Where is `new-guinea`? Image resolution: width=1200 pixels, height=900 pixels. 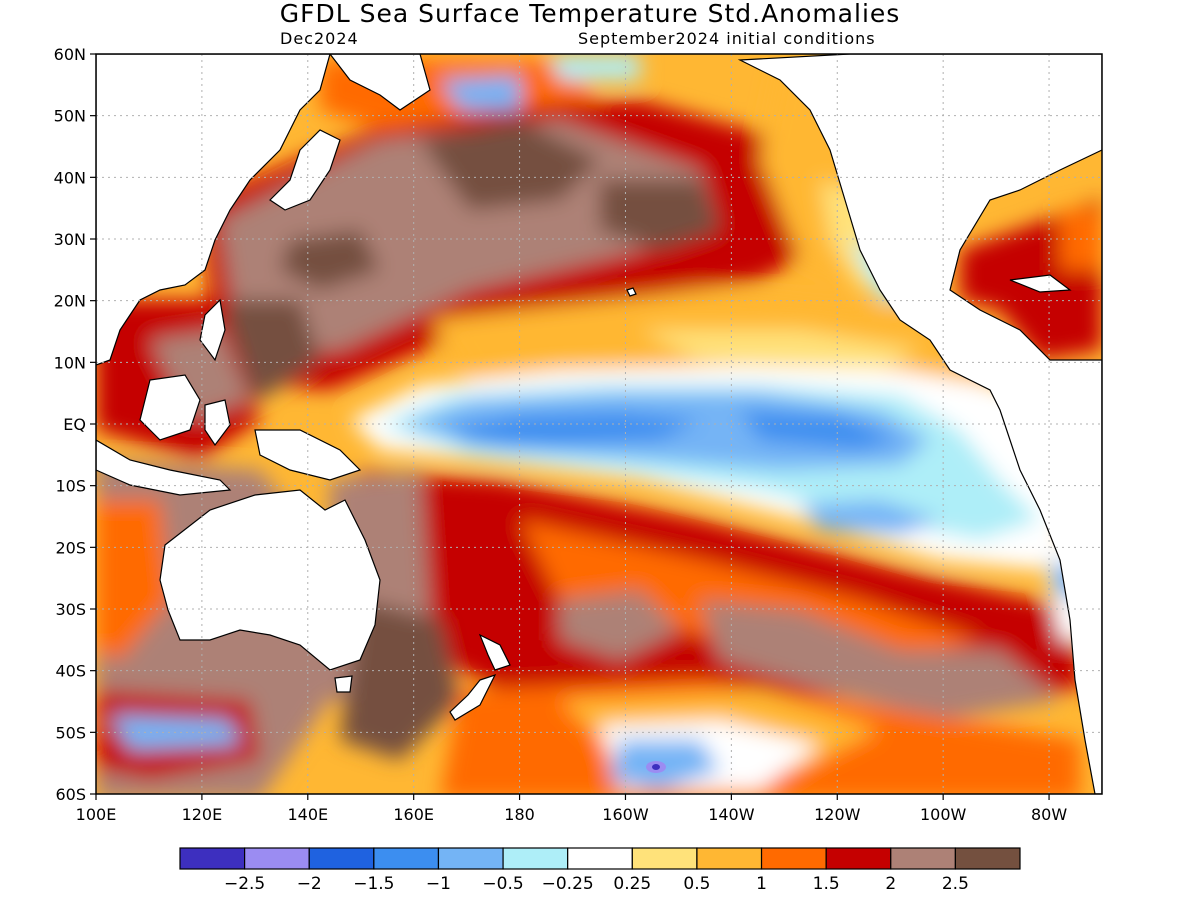
new-guinea is located at coordinates (308, 455).